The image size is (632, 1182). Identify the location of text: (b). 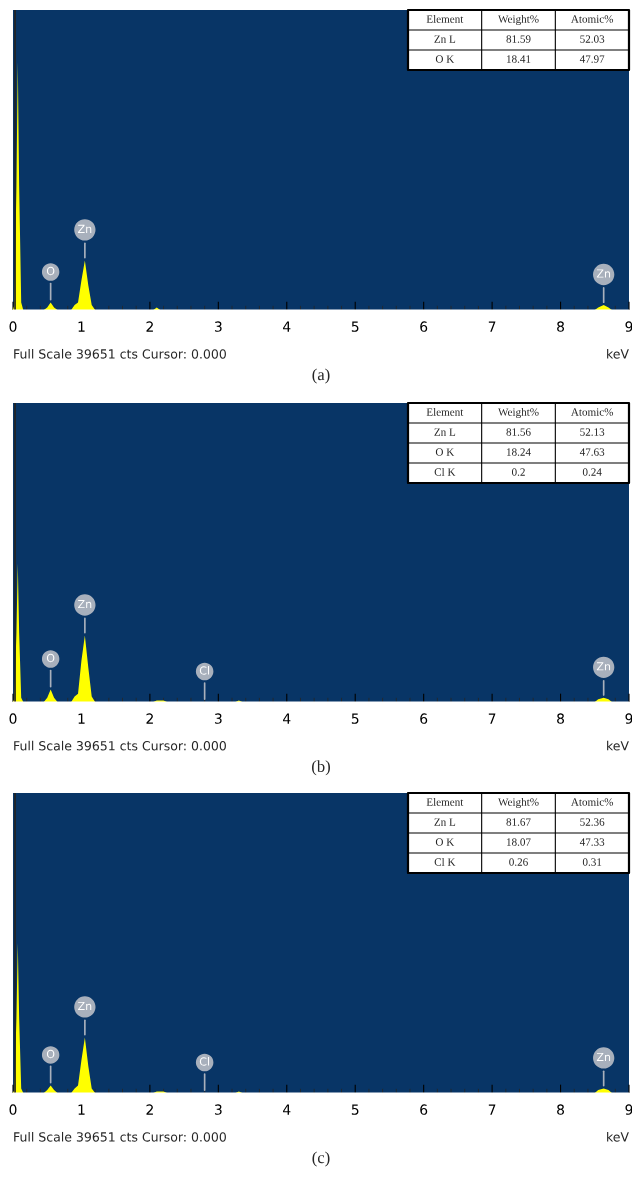
(321, 768).